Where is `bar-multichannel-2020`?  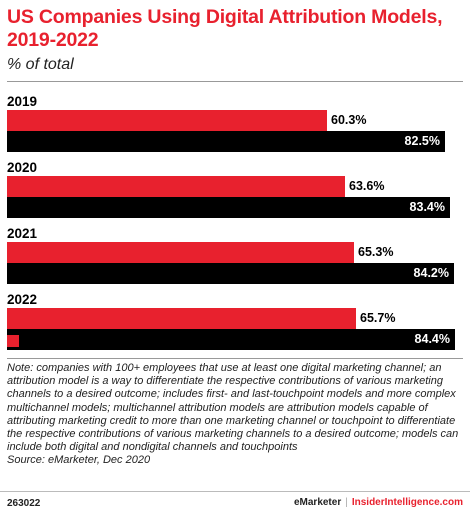
bar-multichannel-2020 is located at coordinates (176, 186).